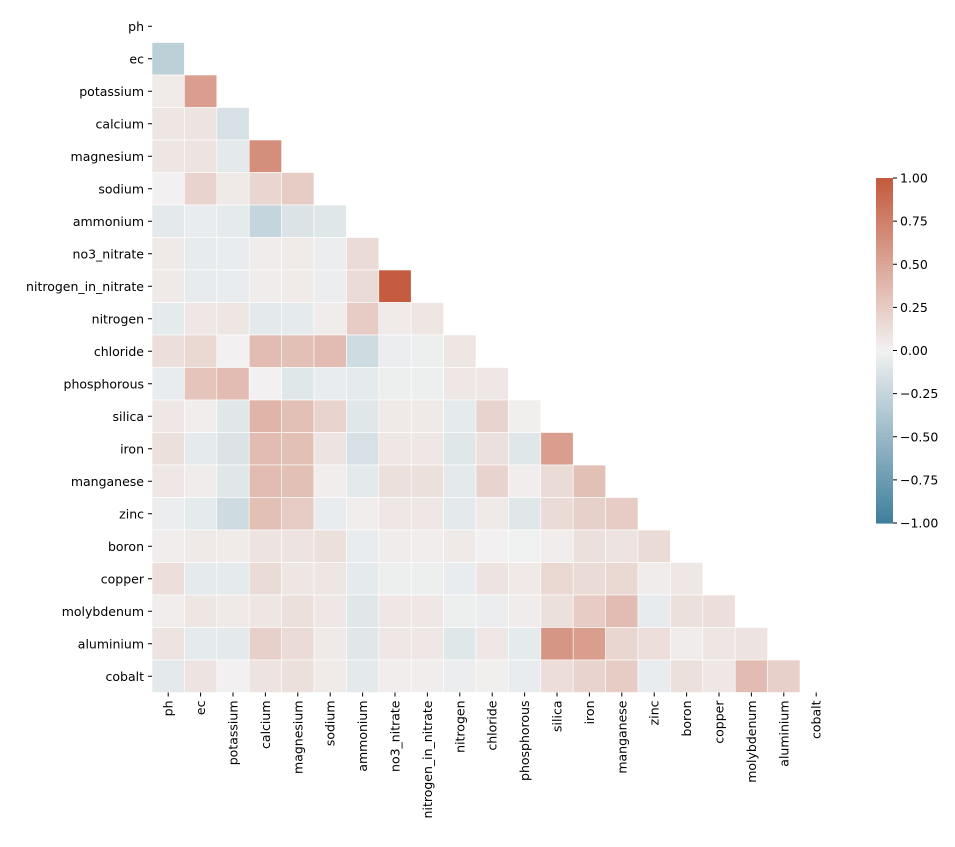  Describe the element at coordinates (107, 481) in the screenshot. I see `y-tick-label: manganese` at that location.